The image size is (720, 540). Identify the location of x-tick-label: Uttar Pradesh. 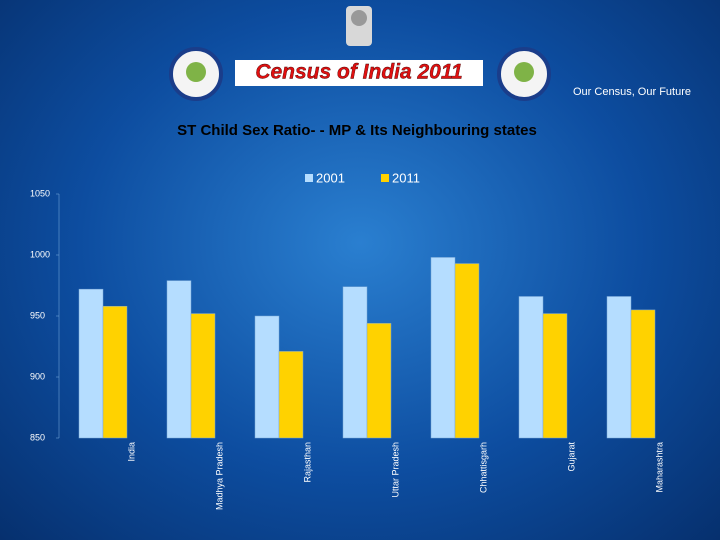
(395, 470).